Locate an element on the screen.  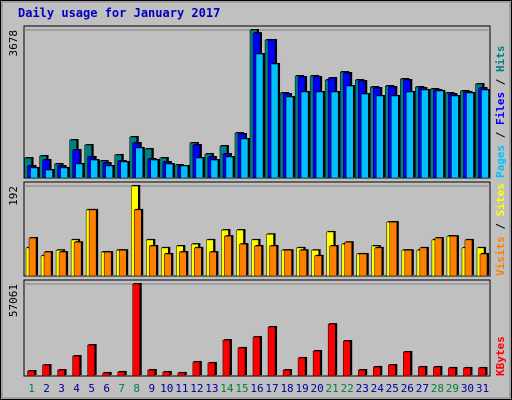
y-tick-label: 192 is located at coordinates (13, 196).